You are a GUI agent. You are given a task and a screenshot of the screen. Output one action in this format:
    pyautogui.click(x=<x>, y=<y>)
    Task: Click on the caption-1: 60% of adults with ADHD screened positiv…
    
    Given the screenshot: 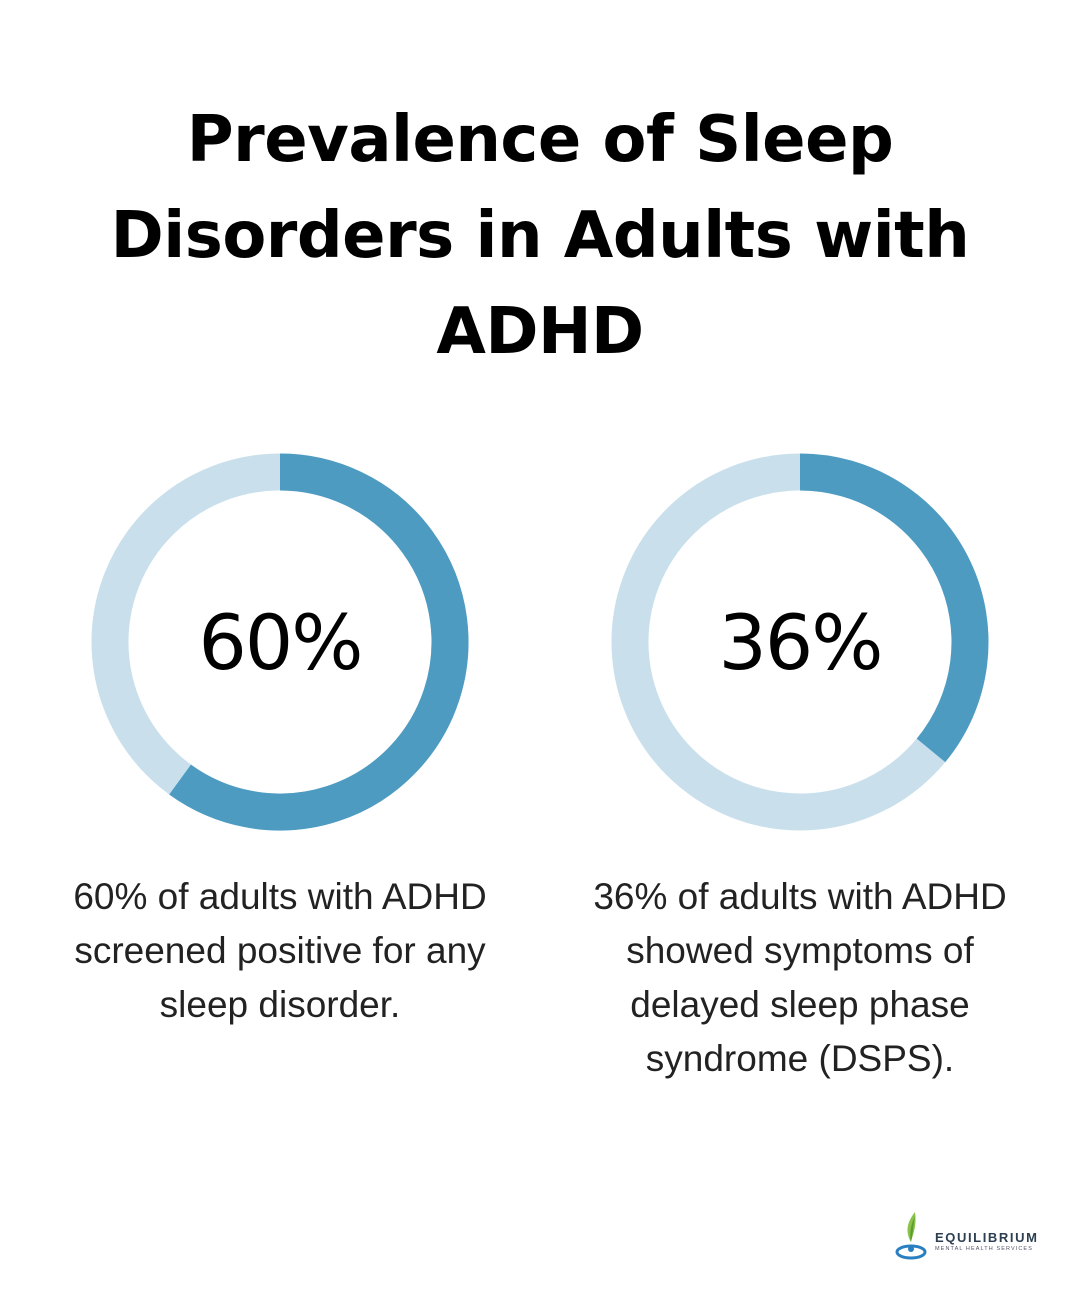 What is the action you would take?
    pyautogui.click(x=280, y=951)
    